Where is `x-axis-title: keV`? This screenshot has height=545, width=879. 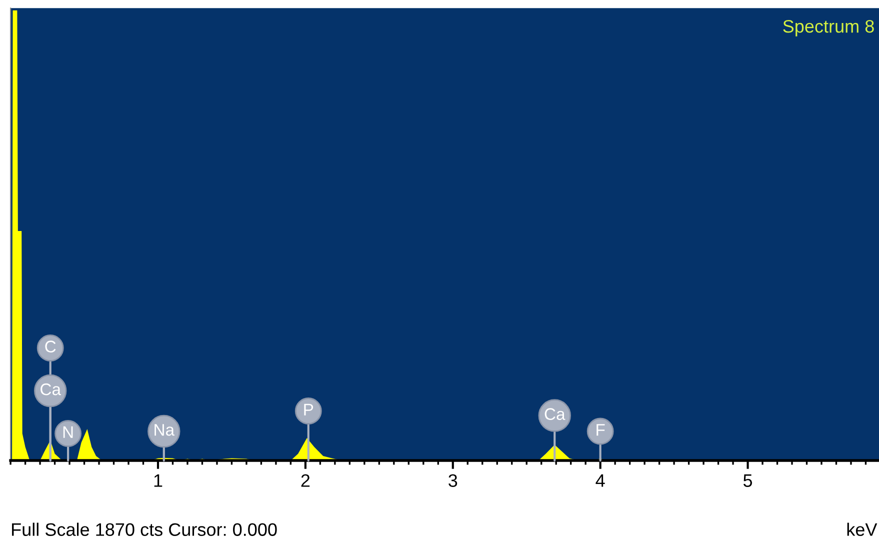
x-axis-title: keV is located at coordinates (862, 529).